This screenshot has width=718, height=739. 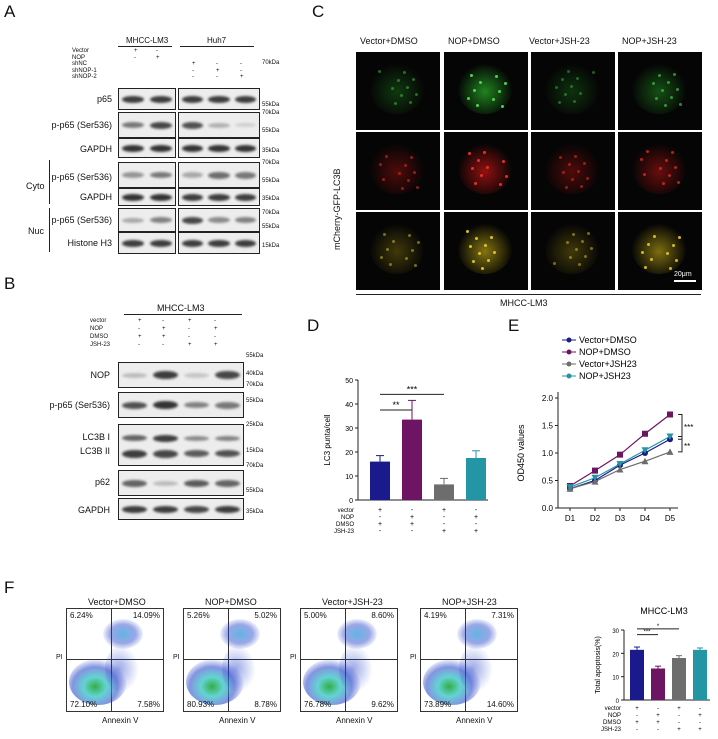 What do you see at coordinates (528, 294) in the screenshot?
I see `footer-line` at bounding box center [528, 294].